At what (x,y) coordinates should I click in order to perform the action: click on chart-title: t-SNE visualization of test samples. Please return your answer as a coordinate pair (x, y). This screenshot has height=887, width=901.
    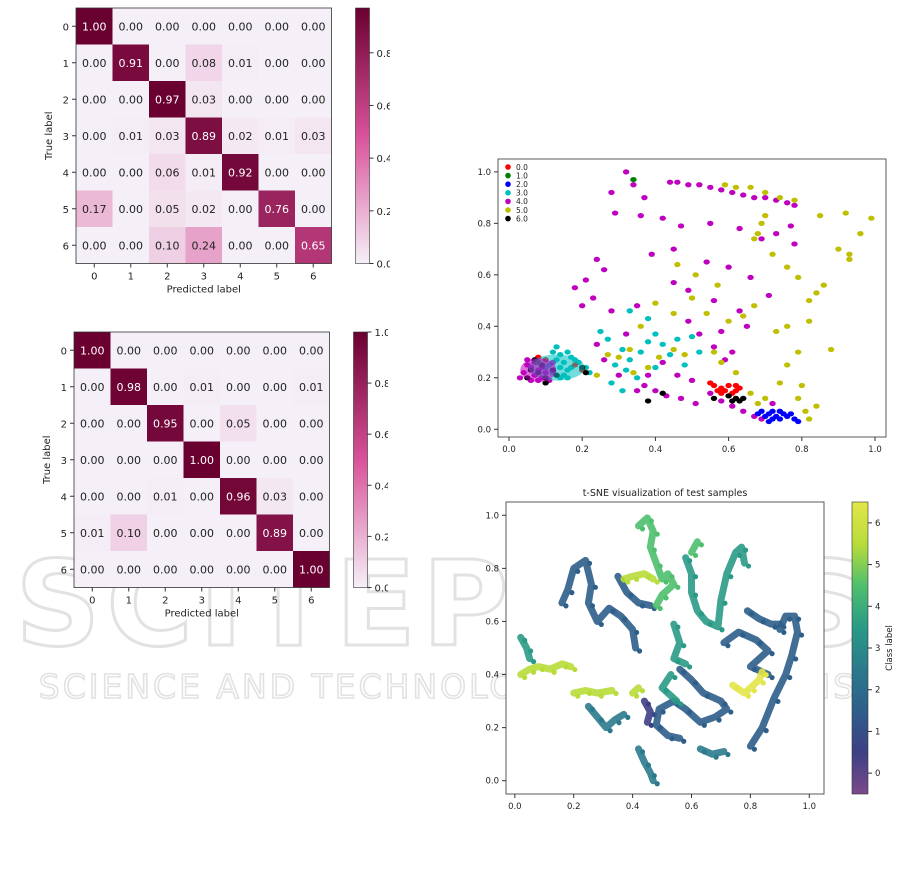
    Looking at the image, I should click on (665, 493).